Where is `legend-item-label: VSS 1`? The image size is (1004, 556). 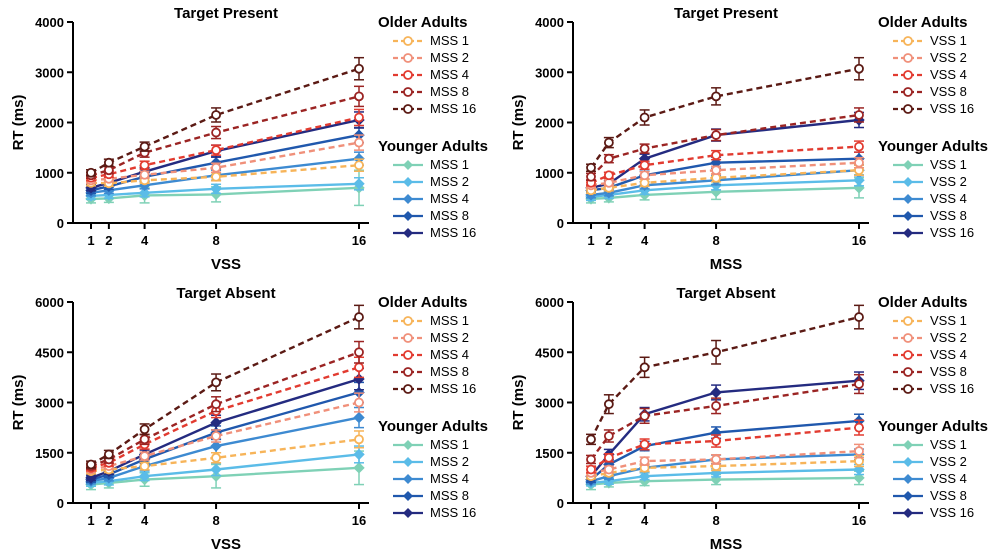 legend-item-label: VSS 1 is located at coordinates (948, 320).